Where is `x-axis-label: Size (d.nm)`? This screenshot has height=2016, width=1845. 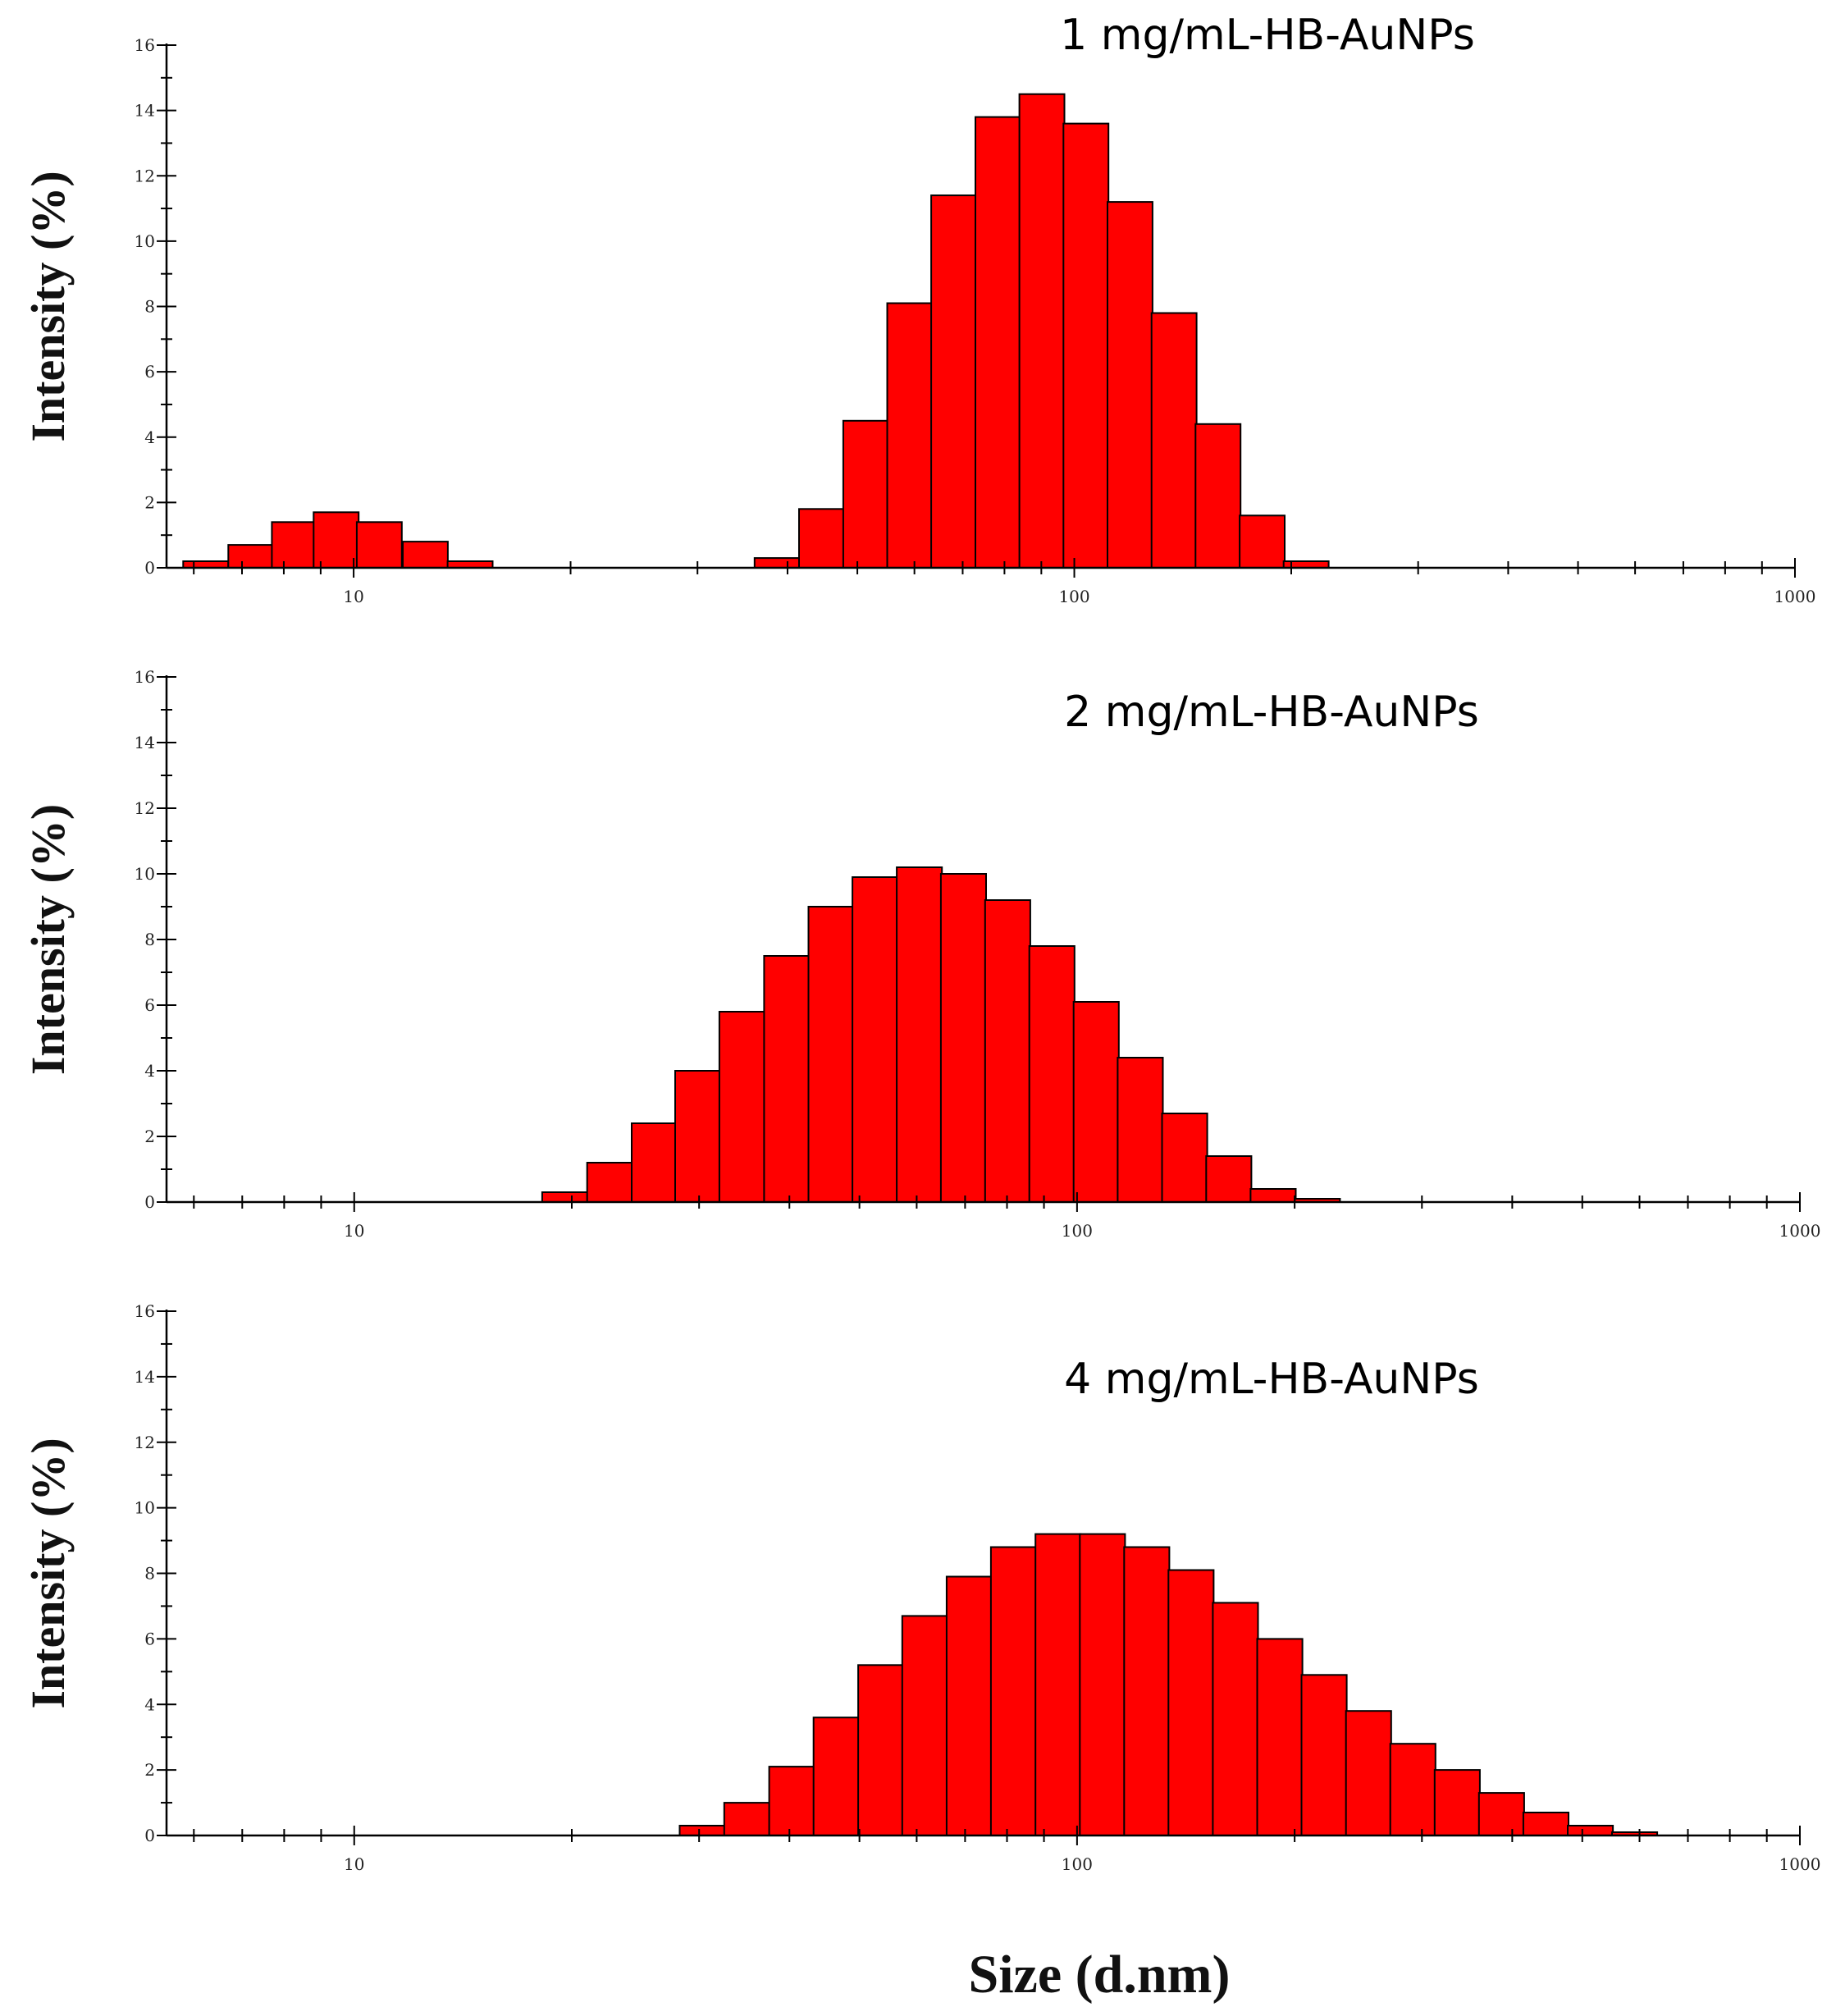
x-axis-label: Size (d.nm) is located at coordinates (1100, 1975).